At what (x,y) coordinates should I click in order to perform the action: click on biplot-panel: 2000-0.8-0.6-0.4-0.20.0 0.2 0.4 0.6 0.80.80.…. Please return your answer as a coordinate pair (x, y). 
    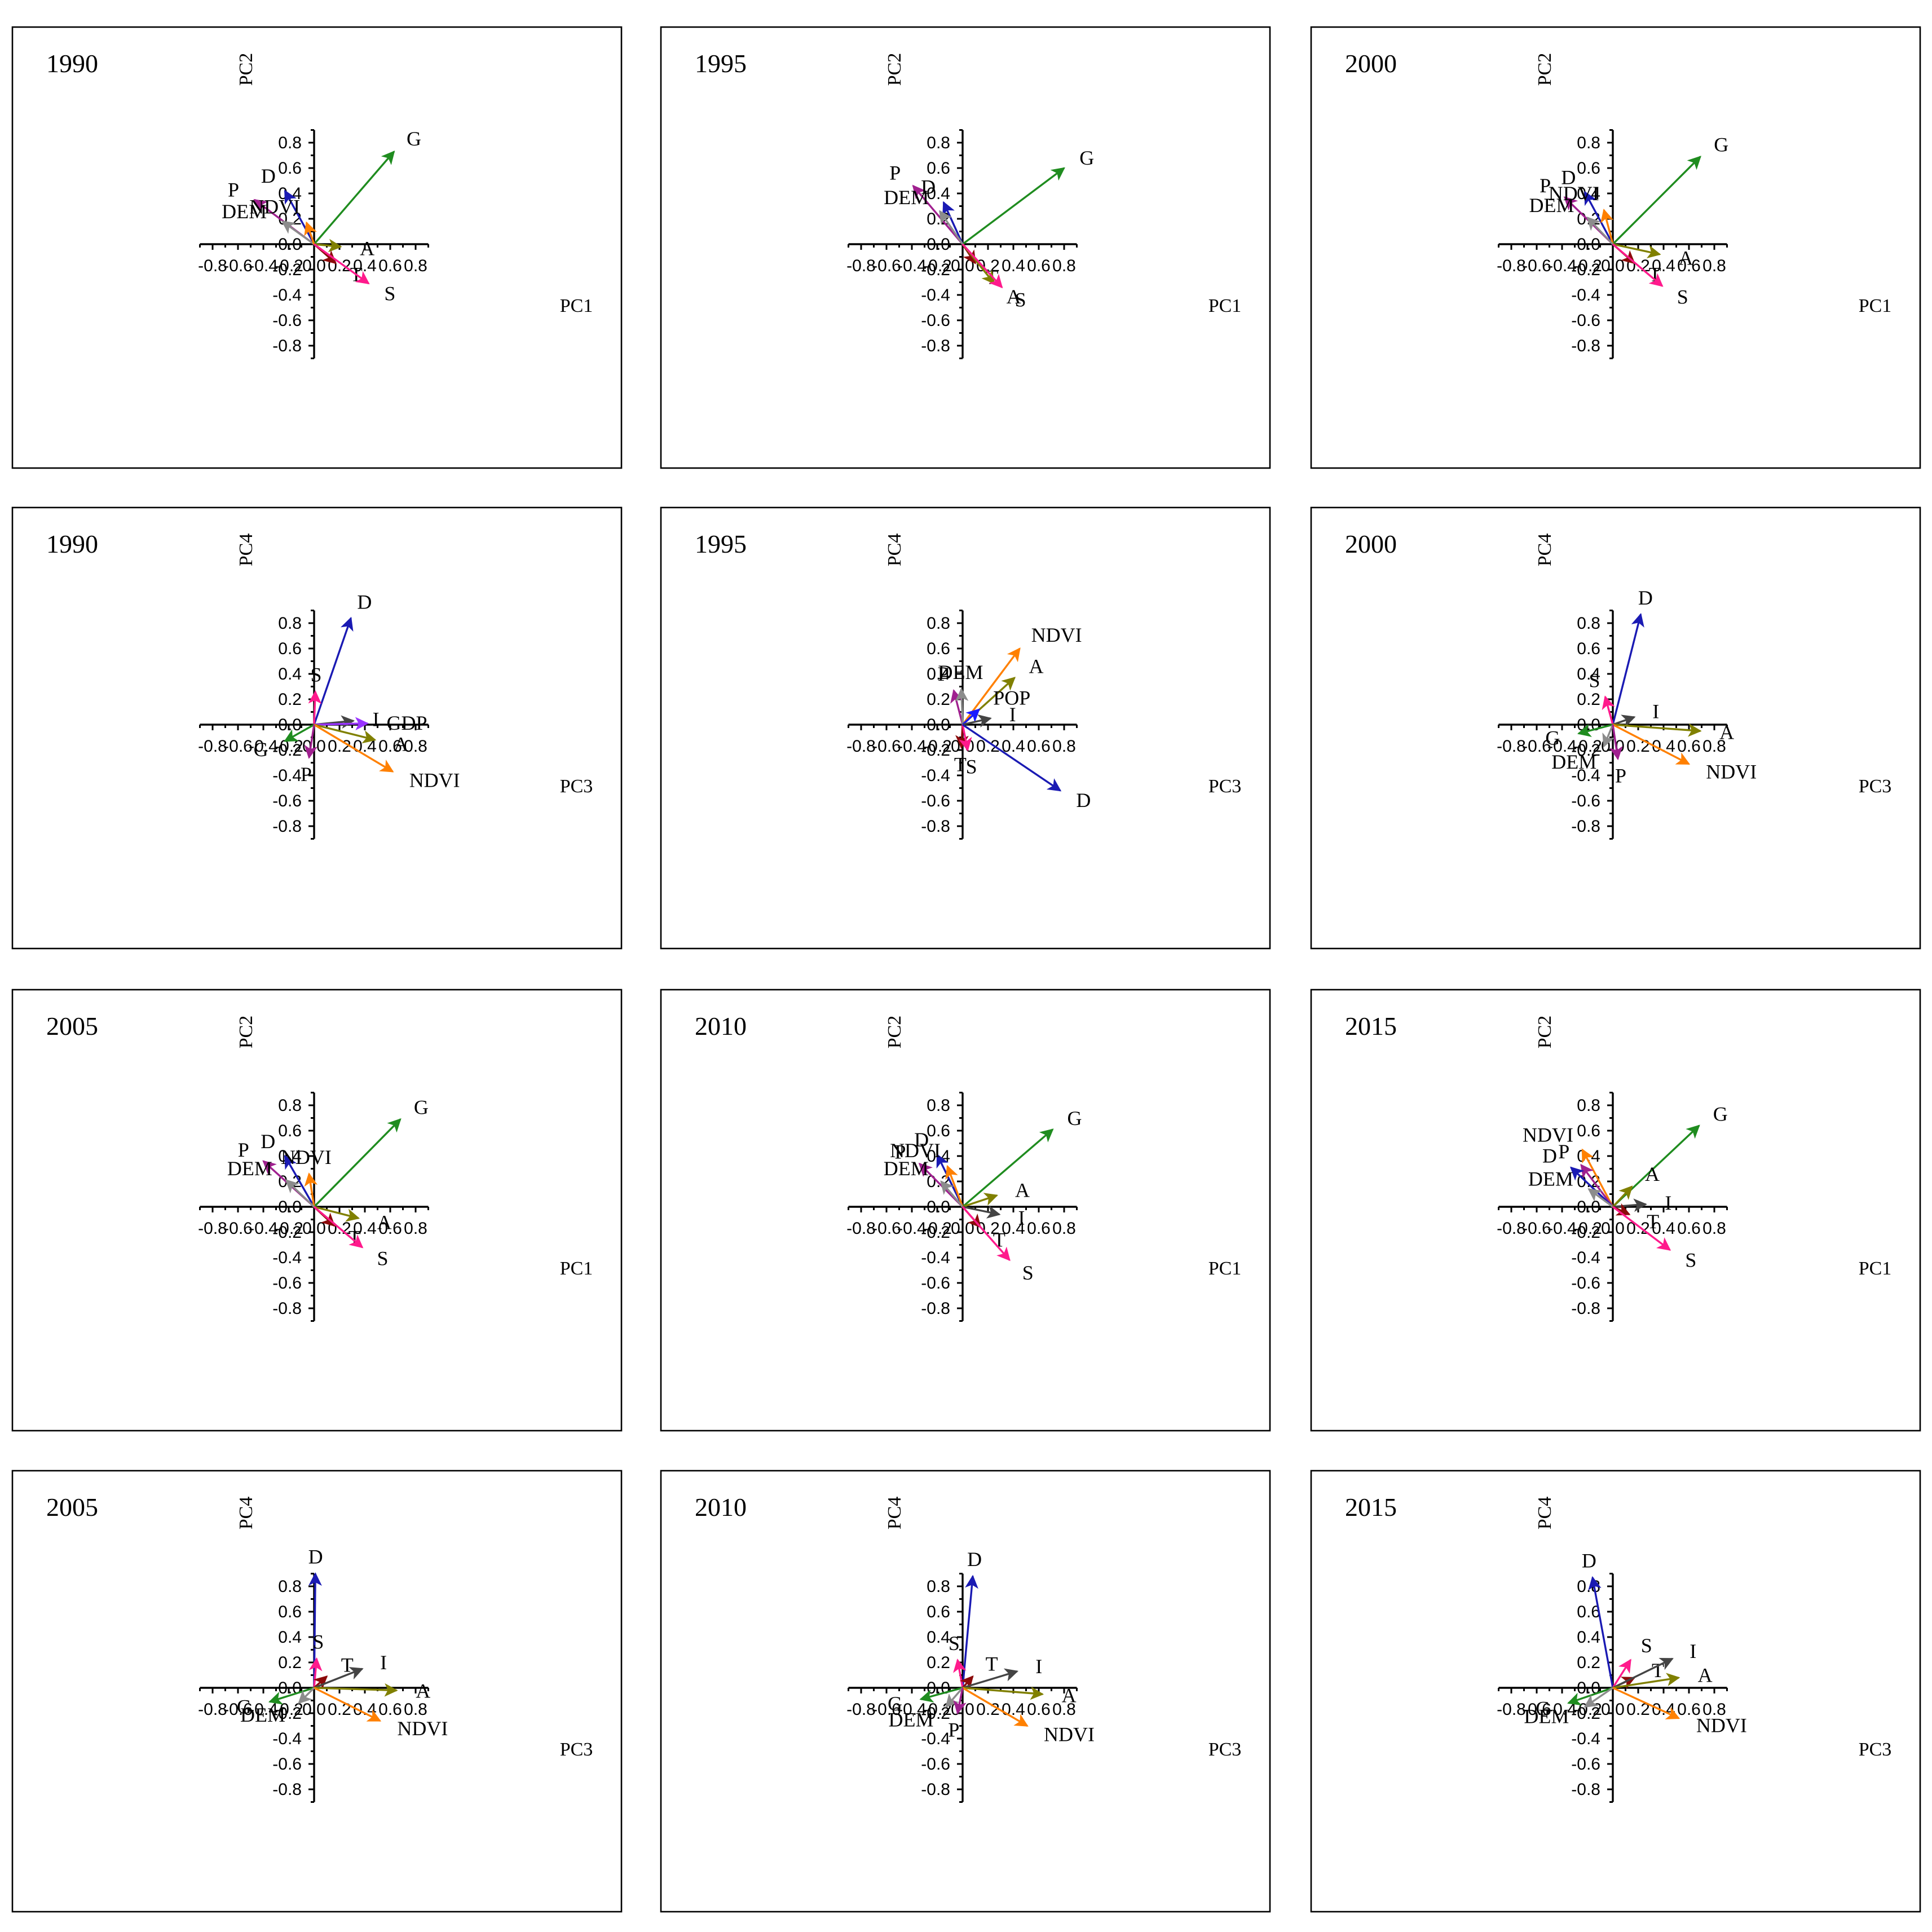
    Looking at the image, I should click on (1615, 728).